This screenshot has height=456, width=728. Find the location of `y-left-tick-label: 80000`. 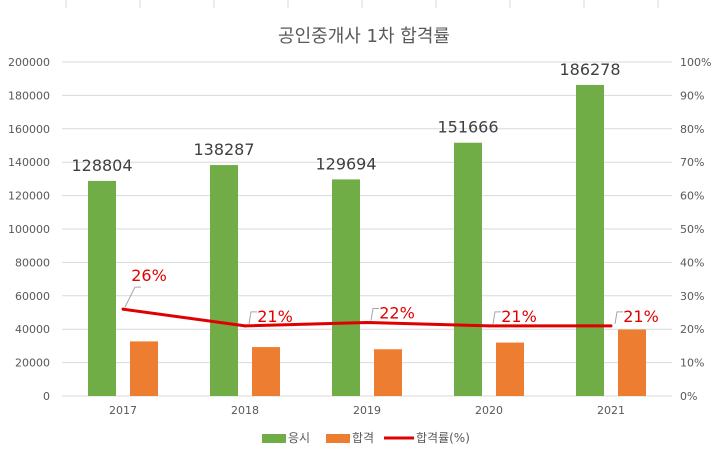

y-left-tick-label: 80000 is located at coordinates (32, 262).